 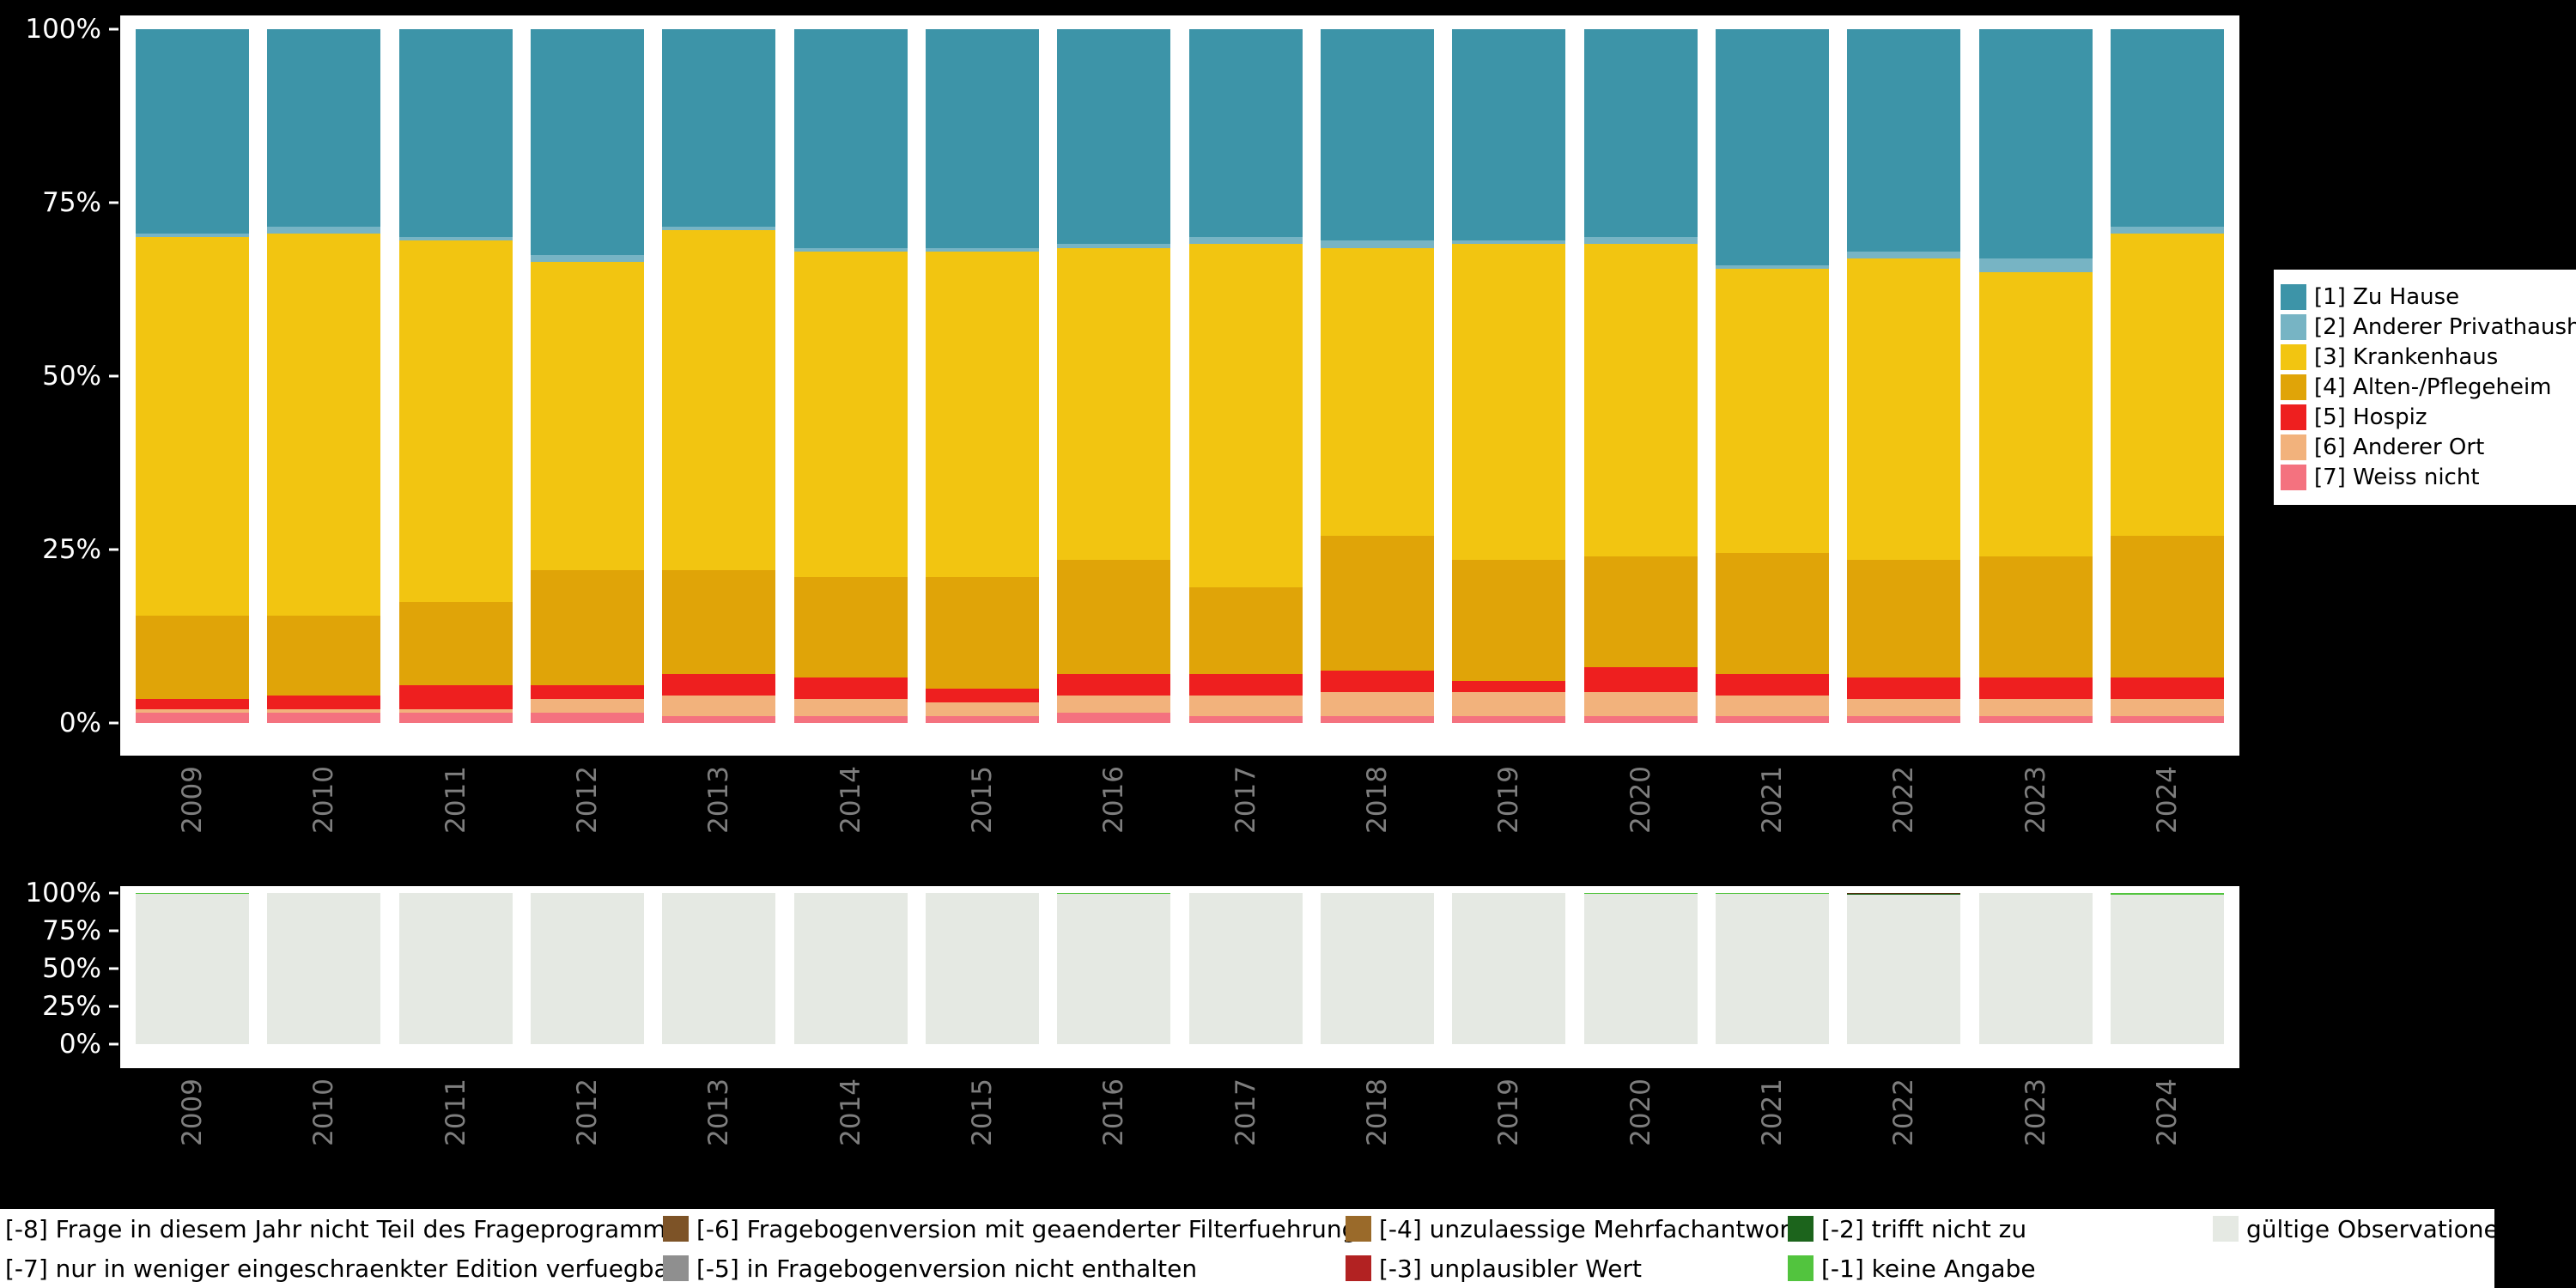 I want to click on x-tick-label: 2011, so click(x=455, y=1112).